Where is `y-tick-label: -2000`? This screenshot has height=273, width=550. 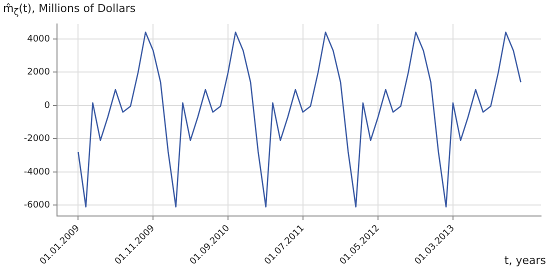
y-tick-label: -2000 is located at coordinates (37, 139).